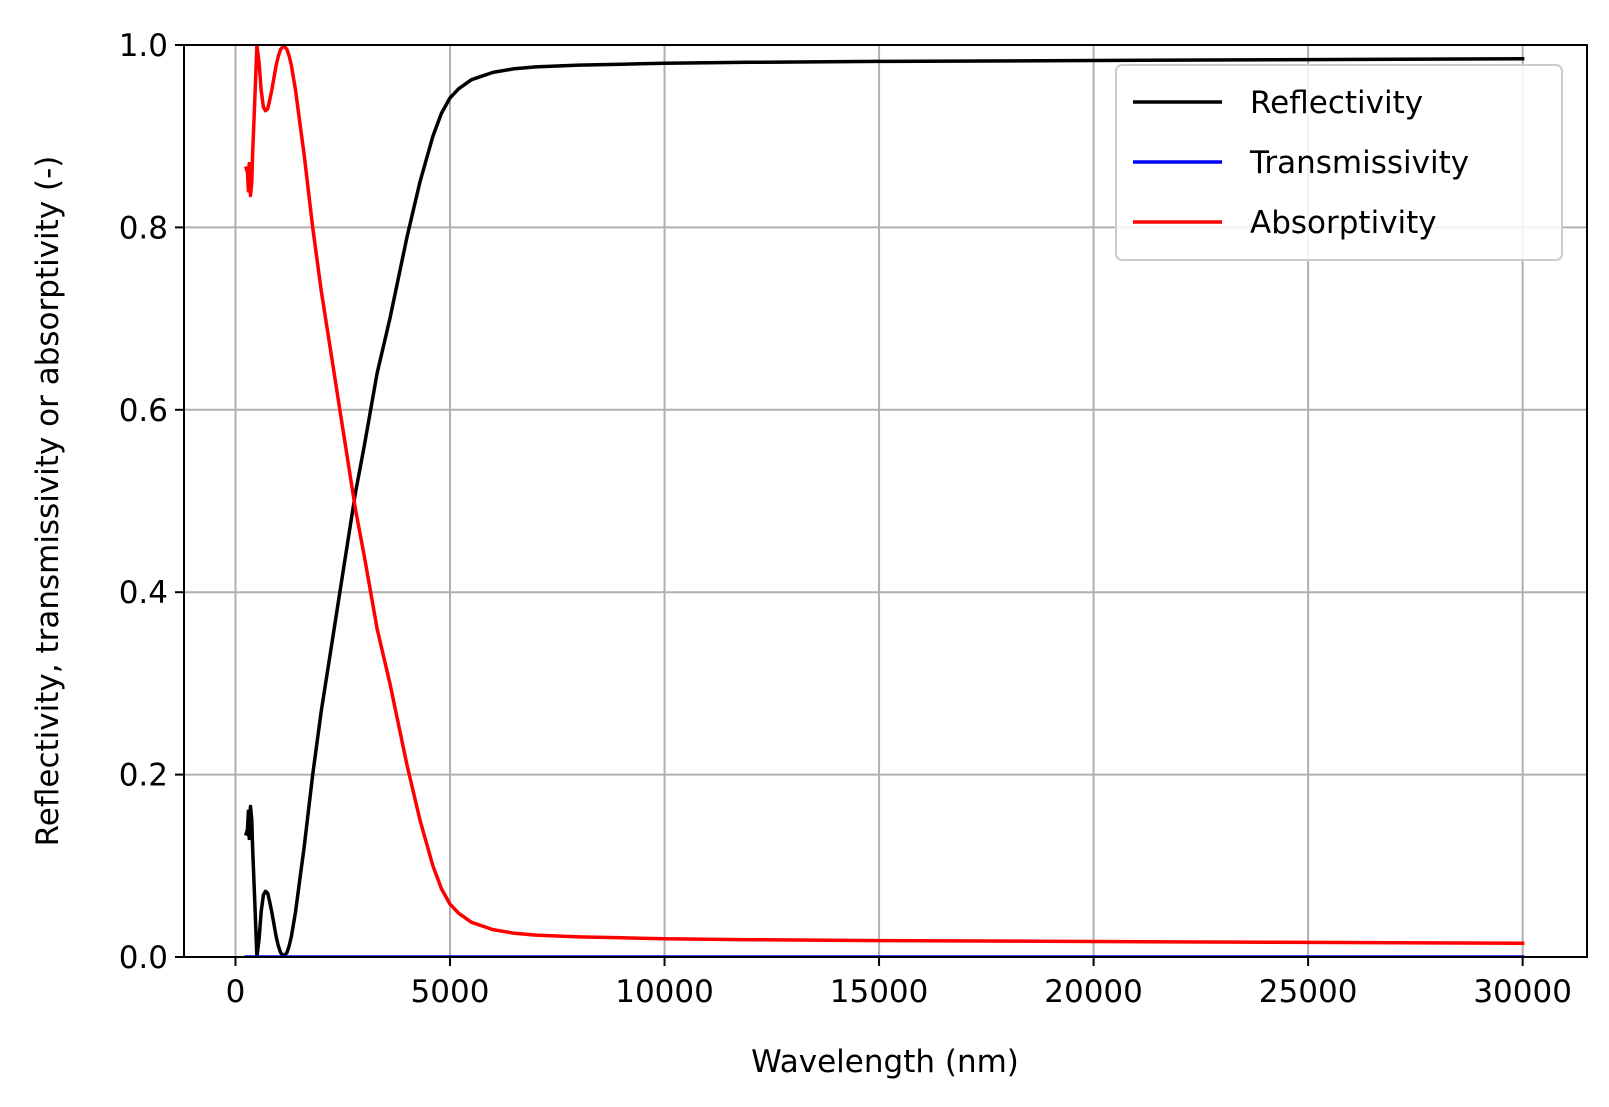  Describe the element at coordinates (1343, 223) in the screenshot. I see `legend-label-absorptivity: Absorptivity` at that location.